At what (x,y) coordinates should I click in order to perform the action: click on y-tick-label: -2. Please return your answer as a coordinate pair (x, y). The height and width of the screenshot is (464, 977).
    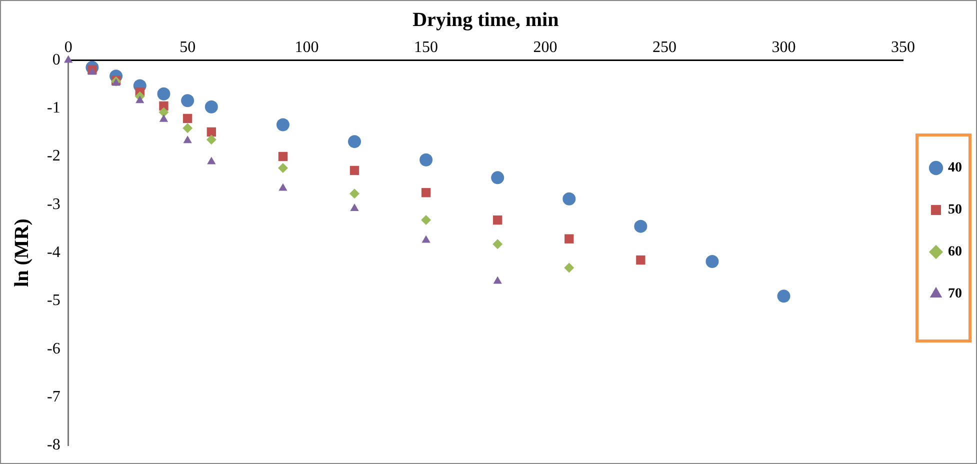
    Looking at the image, I should click on (53, 156).